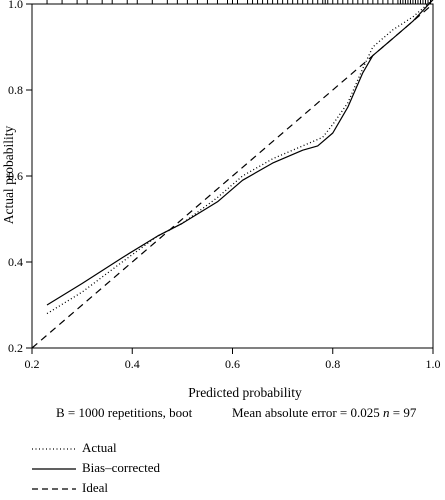  What do you see at coordinates (99, 447) in the screenshot?
I see `legend-label-actual: Actual` at bounding box center [99, 447].